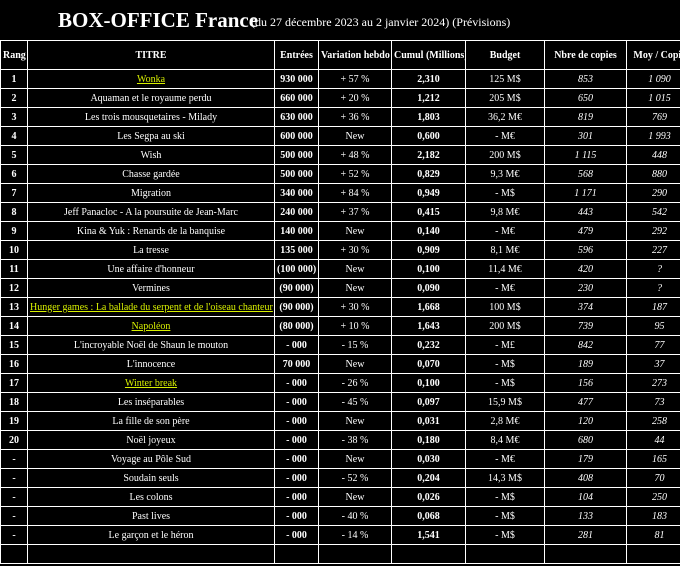 The image size is (680, 566). Describe the element at coordinates (14, 55) in the screenshot. I see `column-header-rang: Rang` at that location.